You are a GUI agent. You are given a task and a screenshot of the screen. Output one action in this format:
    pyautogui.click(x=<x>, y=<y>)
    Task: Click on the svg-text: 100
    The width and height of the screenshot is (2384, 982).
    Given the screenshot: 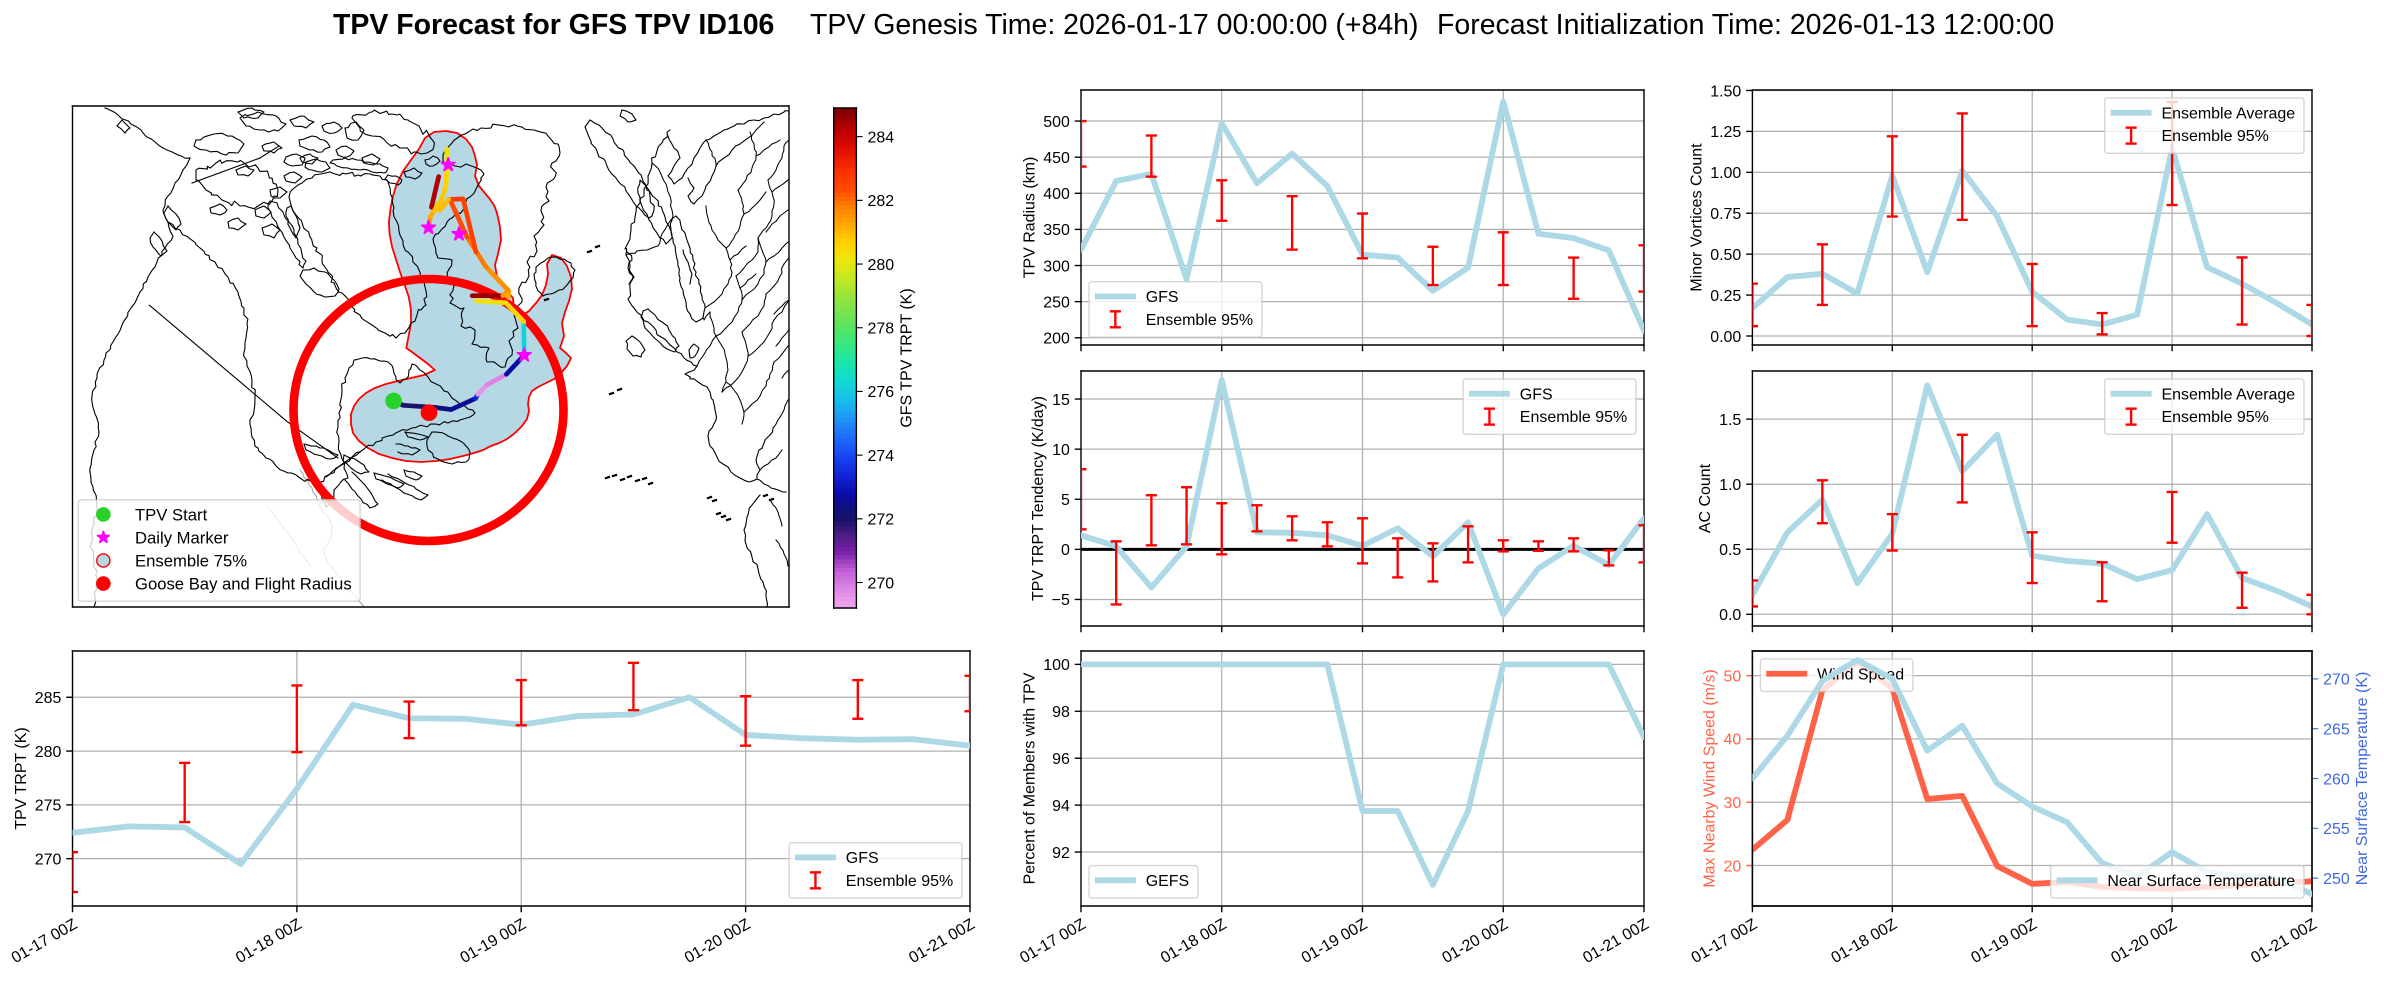 What is the action you would take?
    pyautogui.click(x=1056, y=665)
    